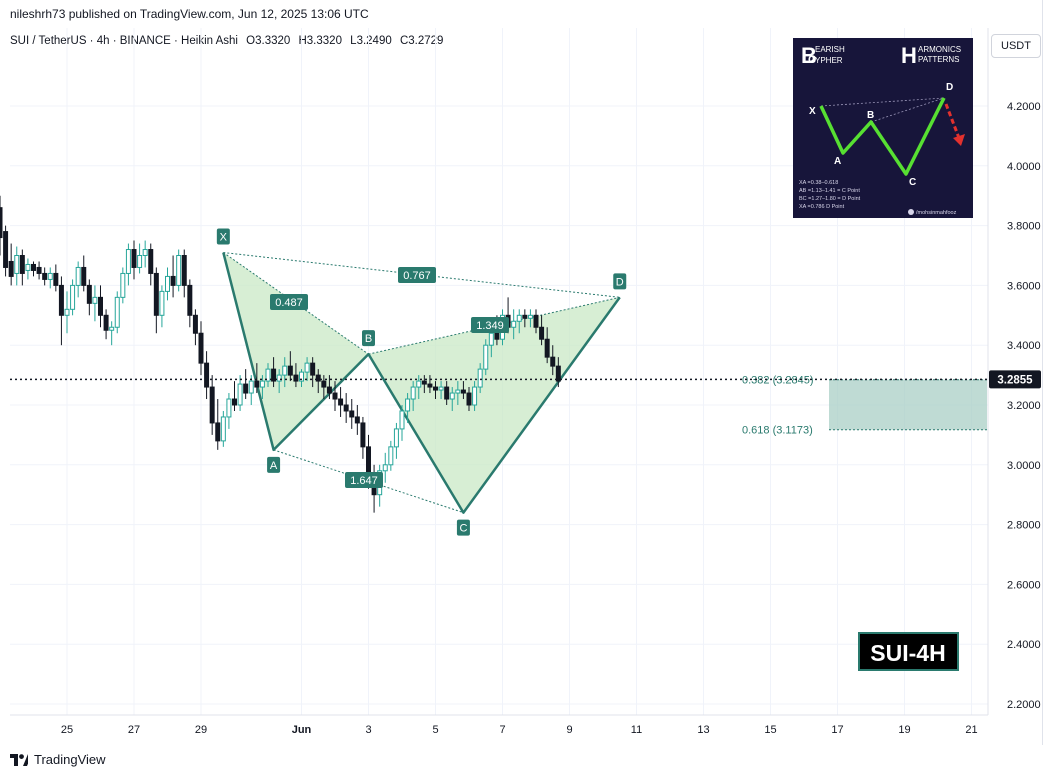  Describe the element at coordinates (812, 60) in the screenshot. I see `inset-big-c: C` at that location.